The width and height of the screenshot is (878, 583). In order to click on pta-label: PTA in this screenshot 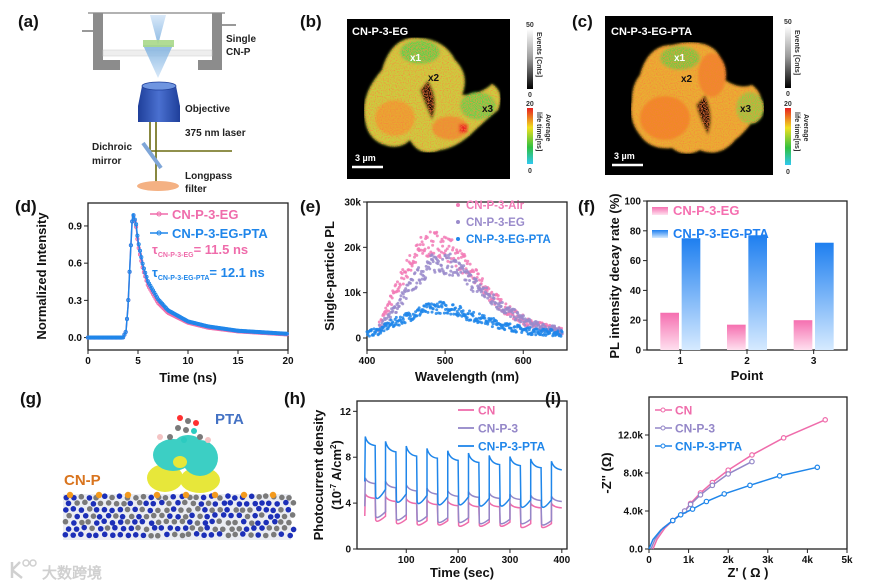, I will do `click(229, 419)`.